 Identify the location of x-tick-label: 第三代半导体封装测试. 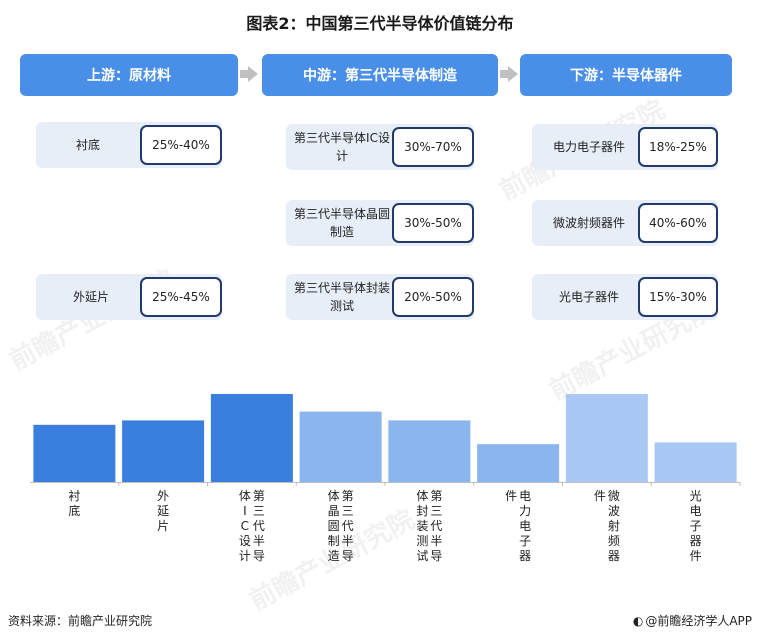
(429, 526).